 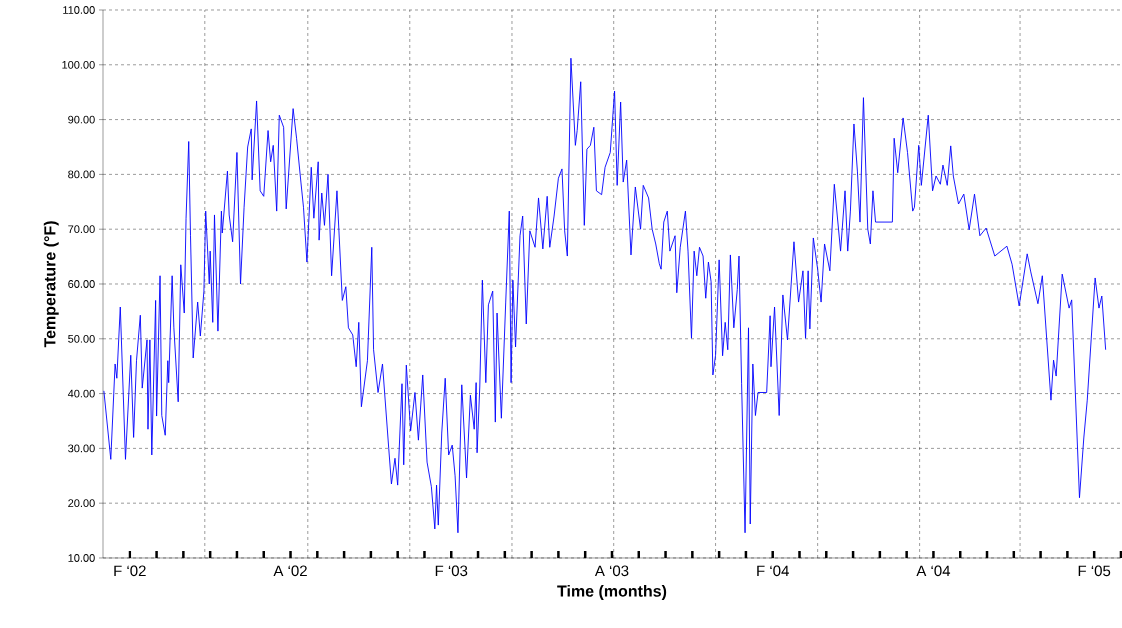 What do you see at coordinates (81, 174) in the screenshot?
I see `y-tick-label: 80.00` at bounding box center [81, 174].